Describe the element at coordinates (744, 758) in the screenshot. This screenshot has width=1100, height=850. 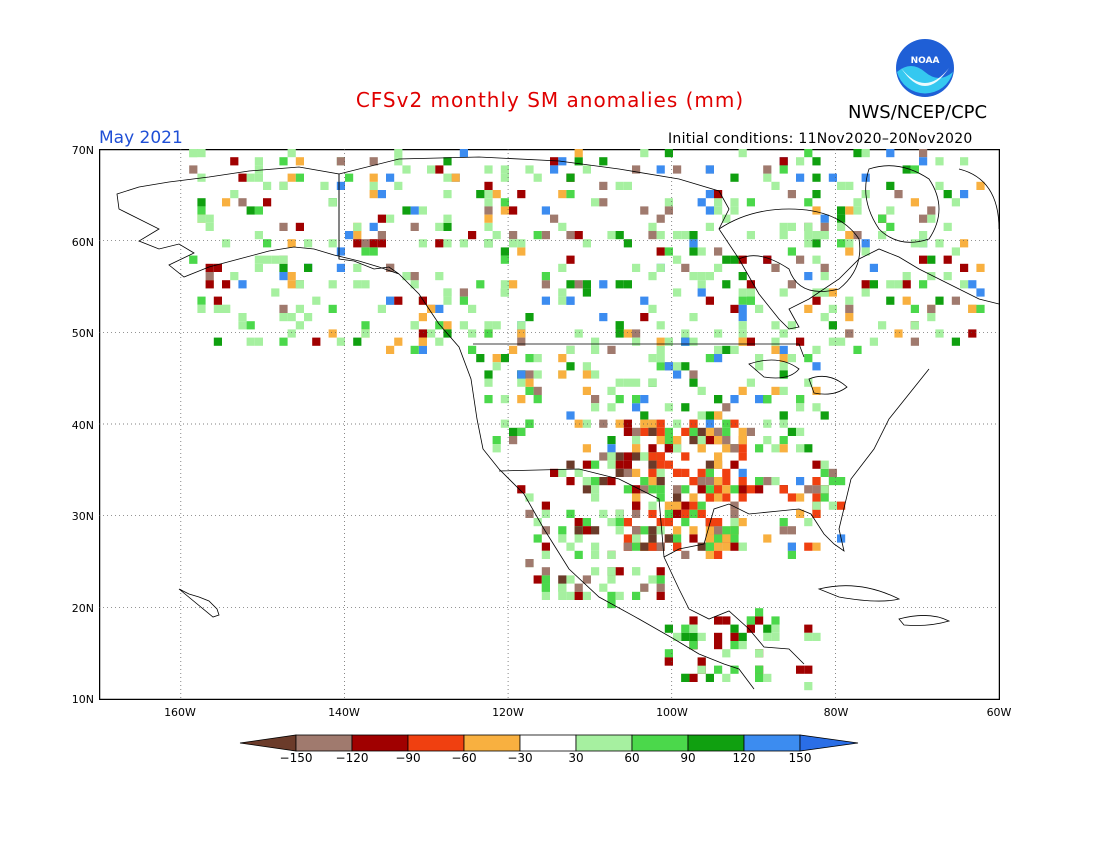
I see `colorbar-label: 120` at that location.